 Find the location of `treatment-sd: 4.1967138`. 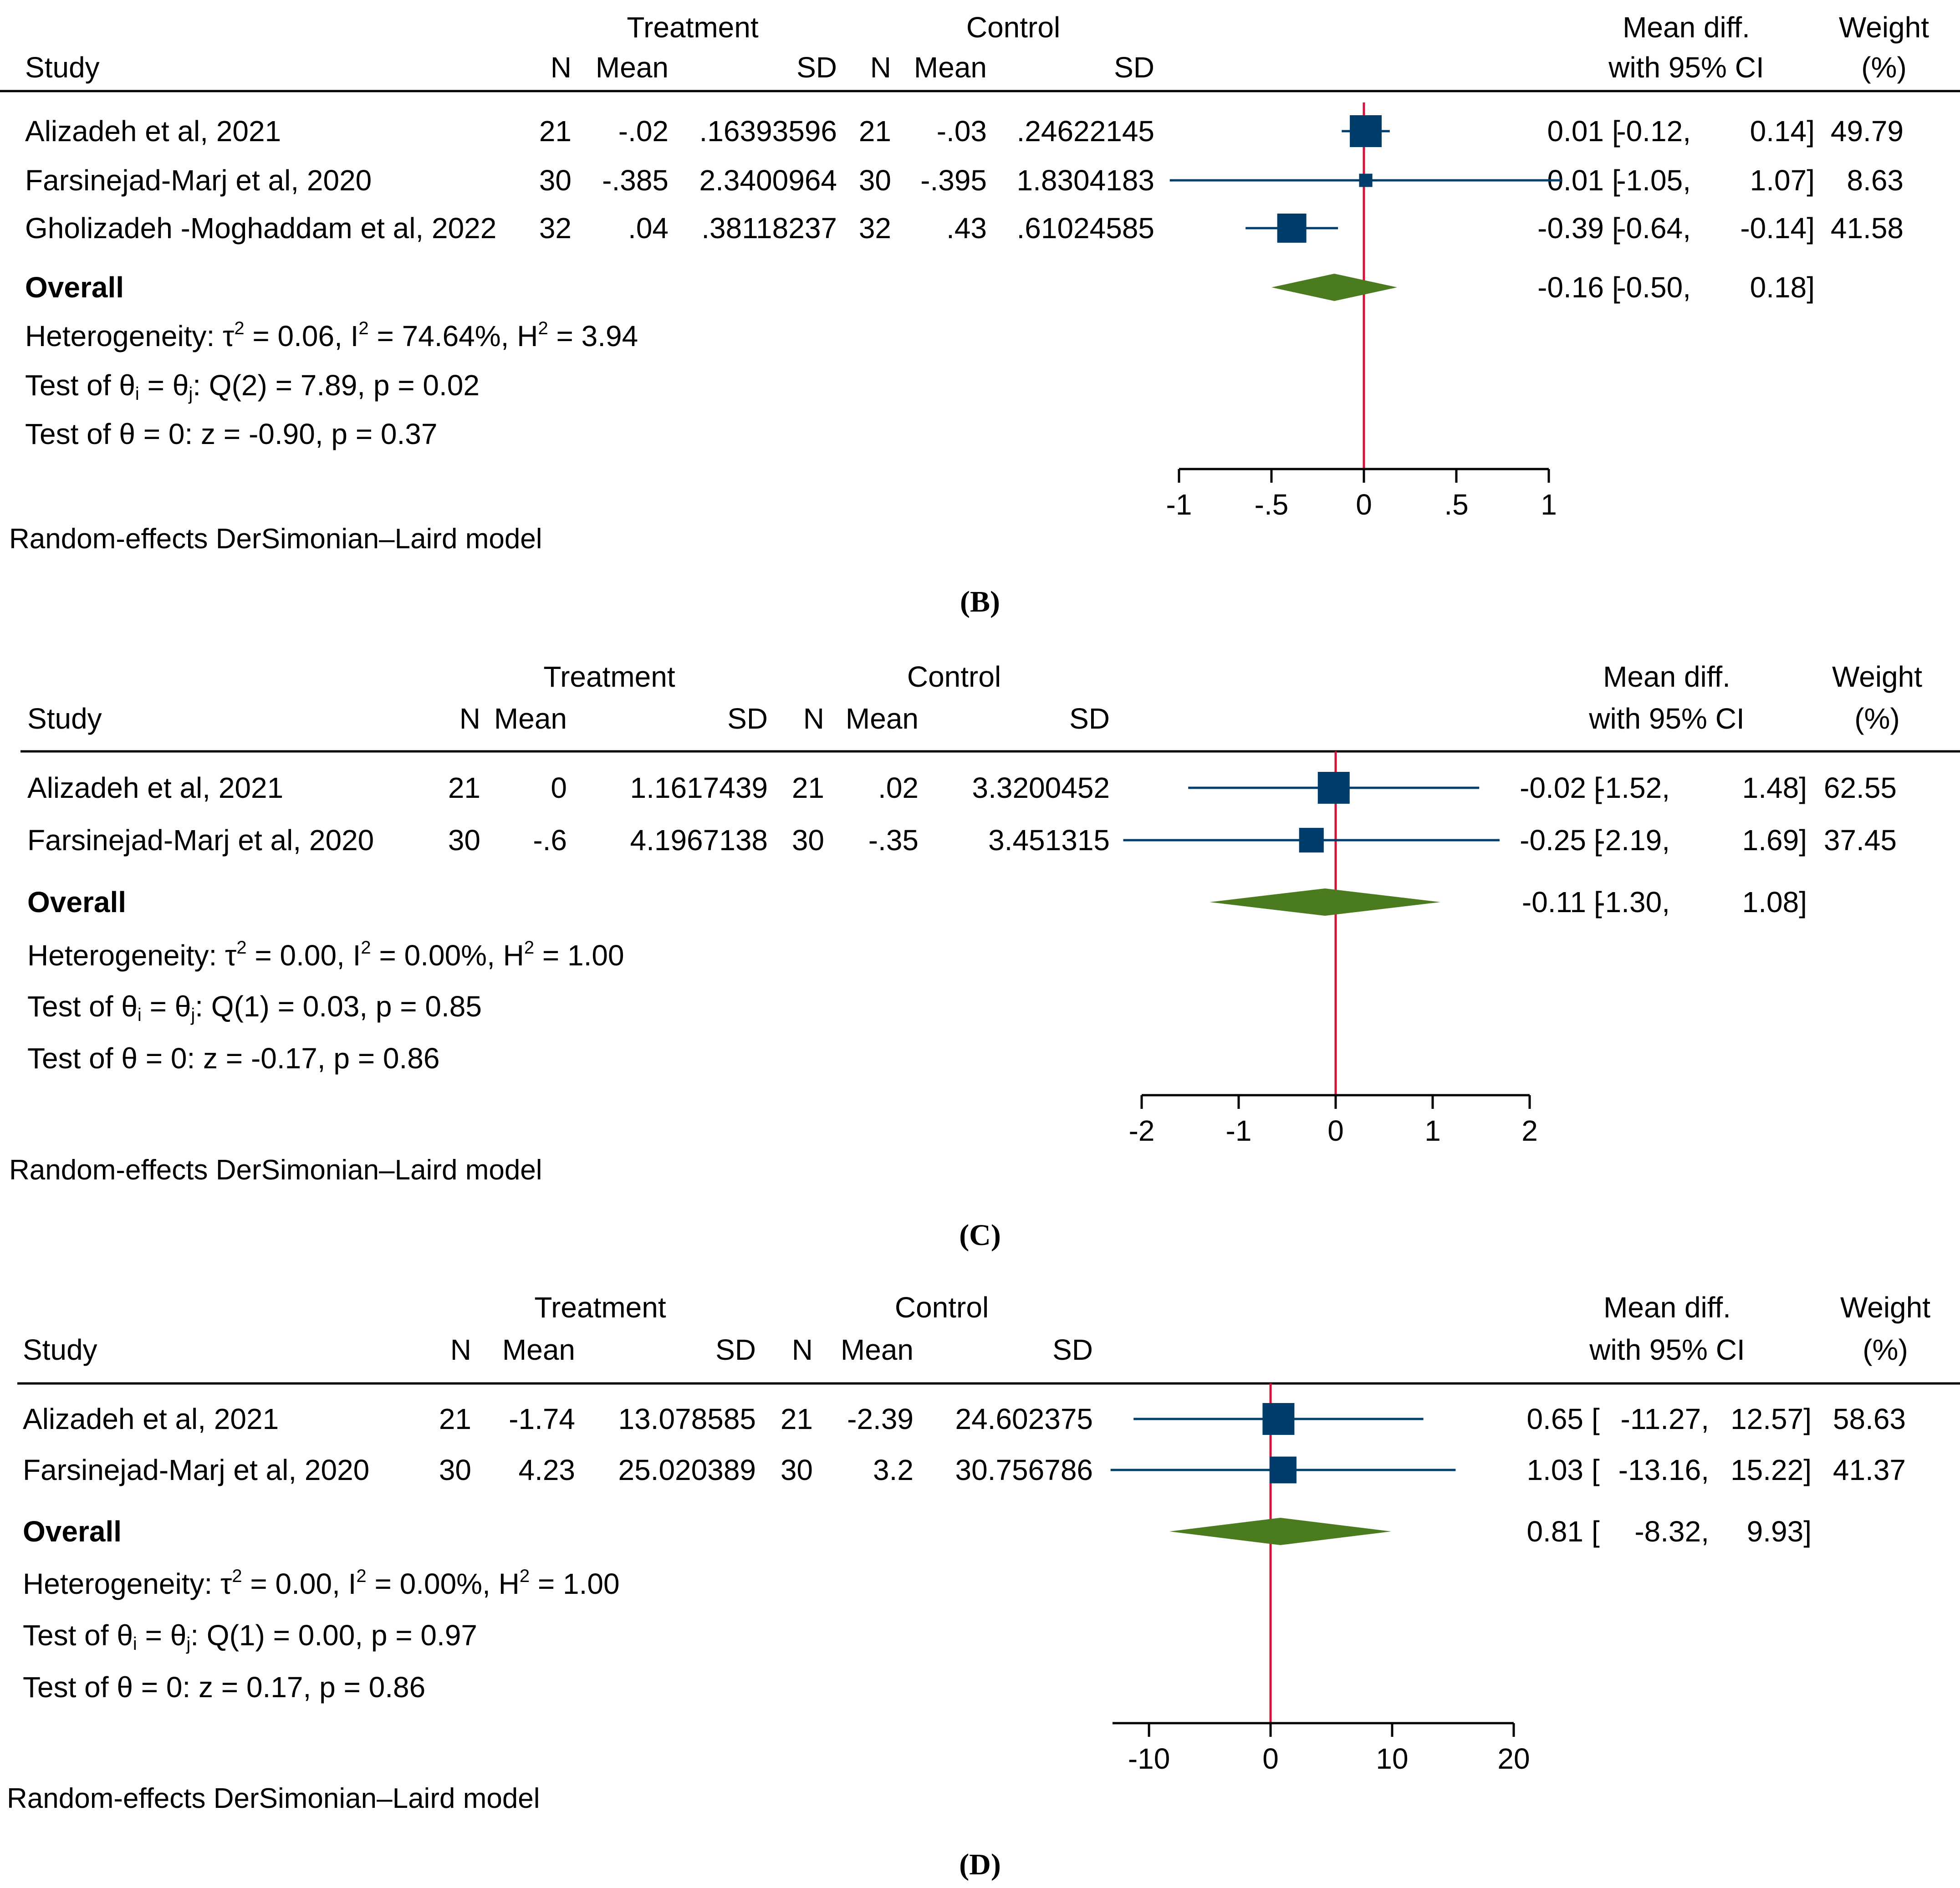

treatment-sd: 4.1967138 is located at coordinates (699, 840).